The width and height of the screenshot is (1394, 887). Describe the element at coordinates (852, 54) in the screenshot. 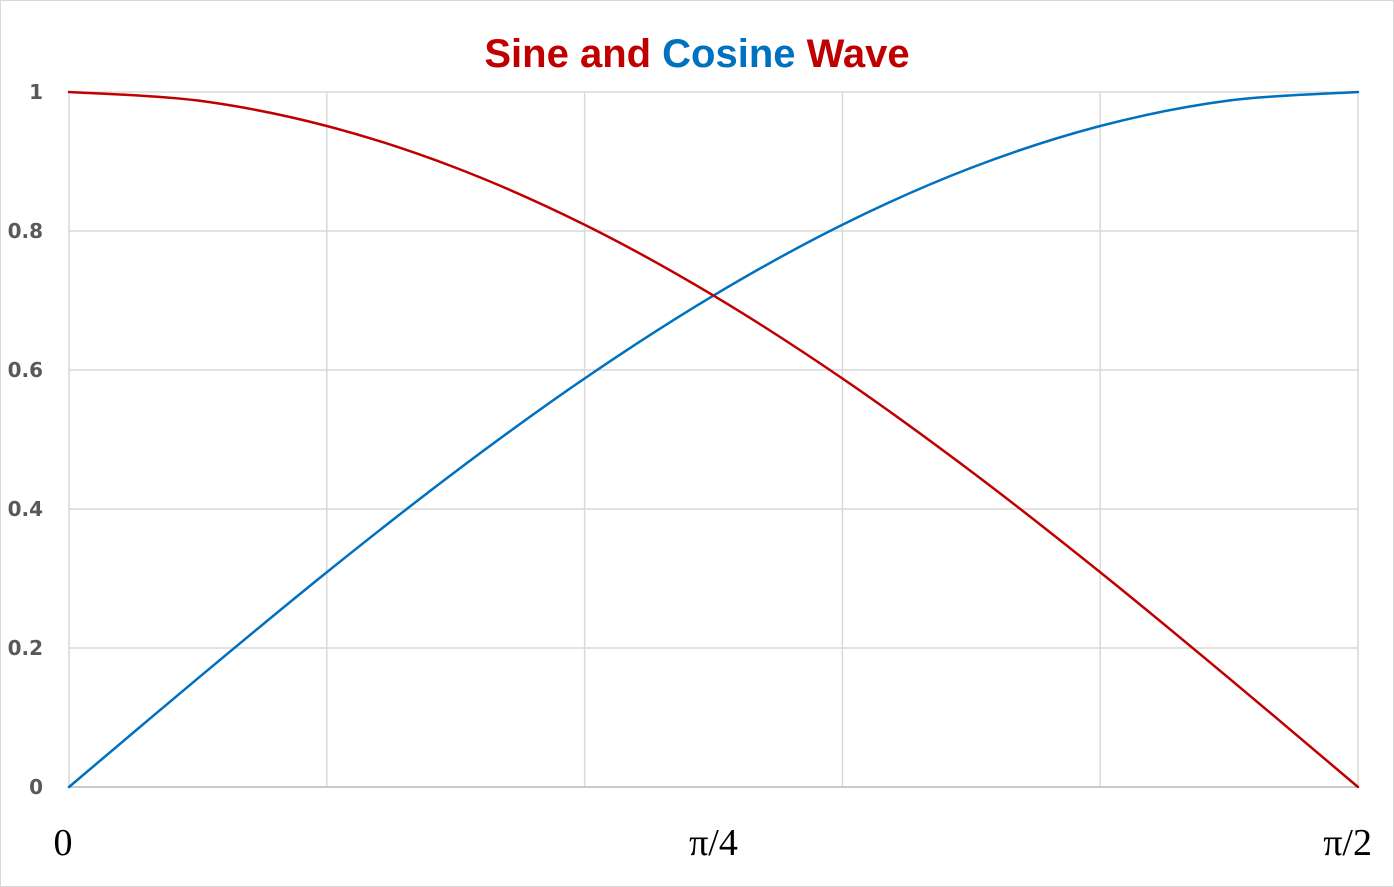

I see `title-part-wave: Wave` at that location.